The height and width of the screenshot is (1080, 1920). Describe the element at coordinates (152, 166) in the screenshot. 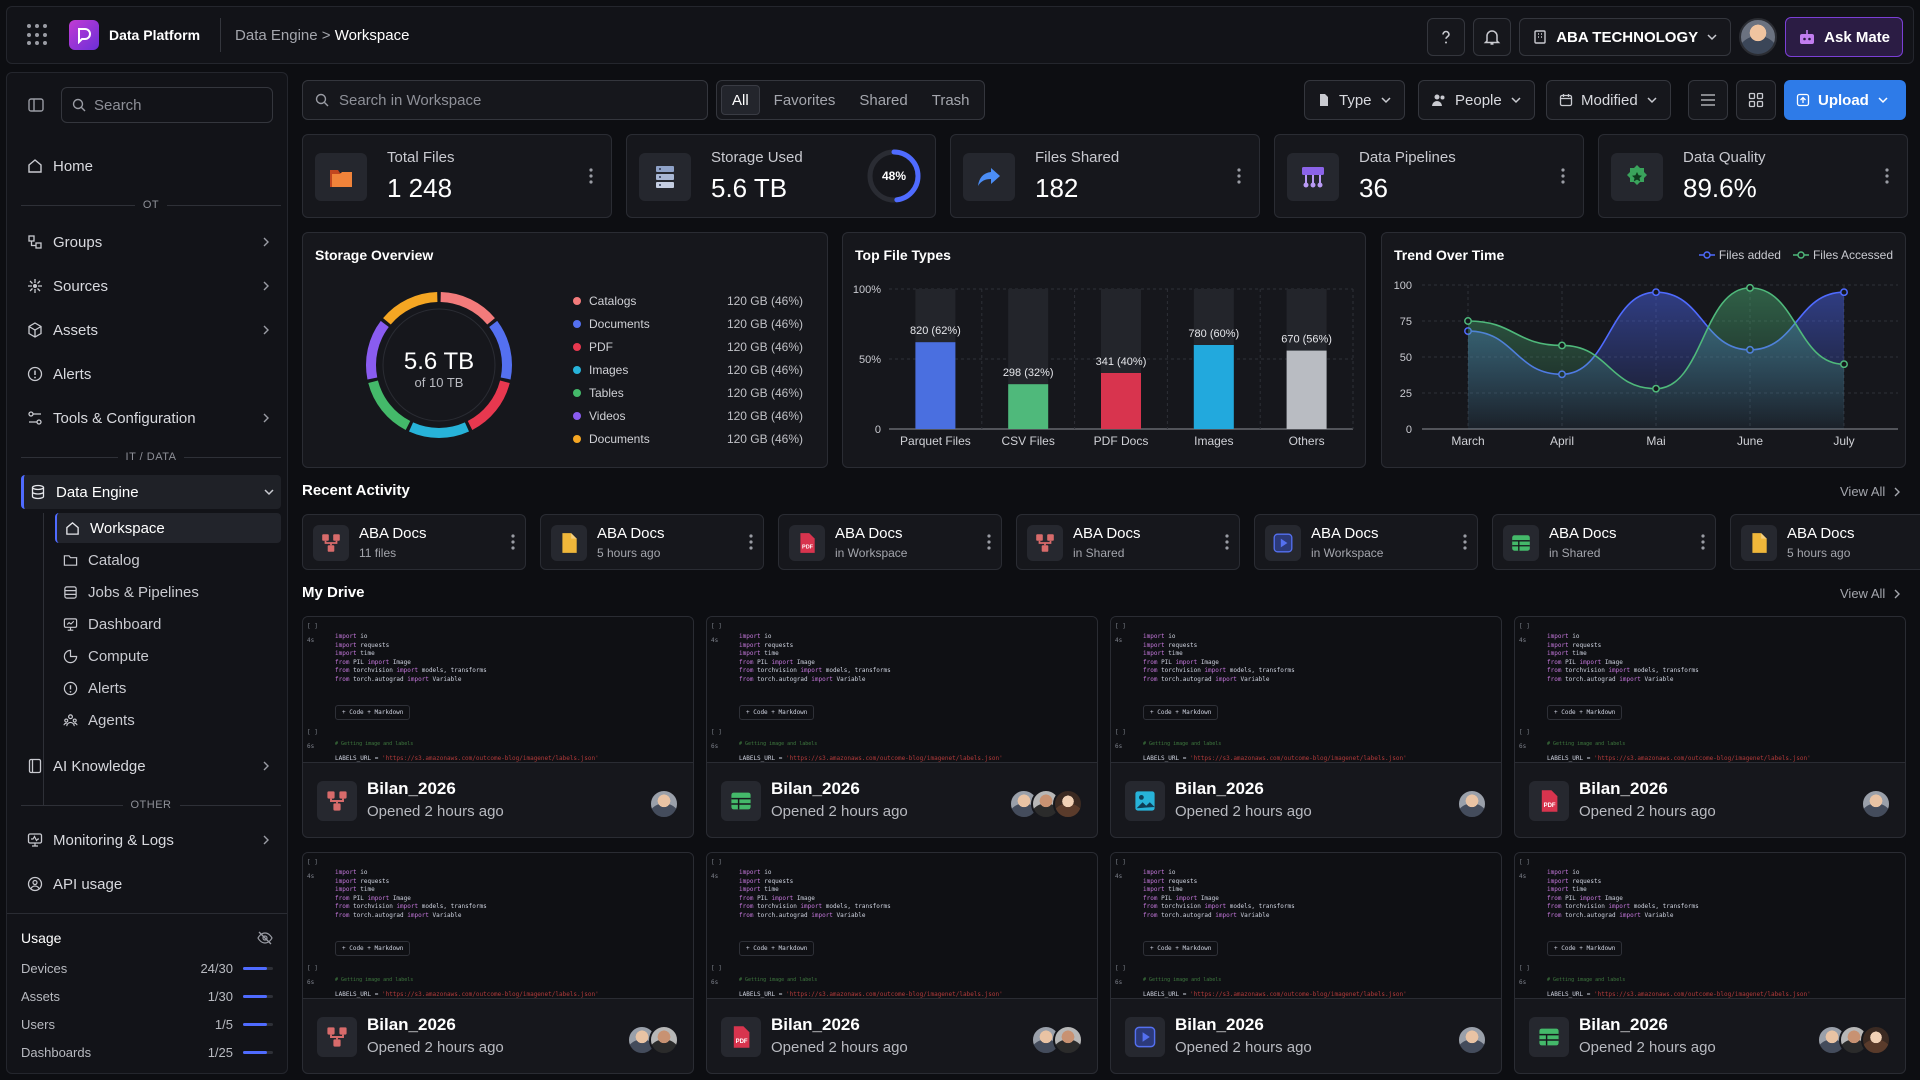

I see `sidebar-item-home: Home` at that location.